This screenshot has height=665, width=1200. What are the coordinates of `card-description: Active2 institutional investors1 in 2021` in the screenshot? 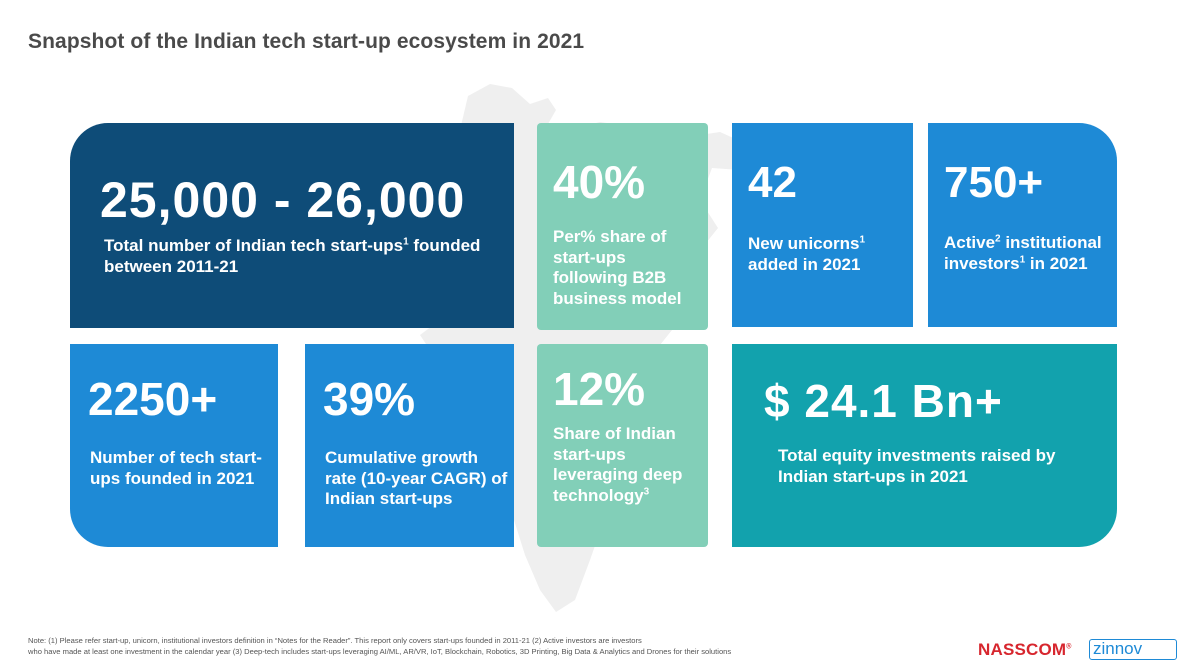 It's located at (1023, 253).